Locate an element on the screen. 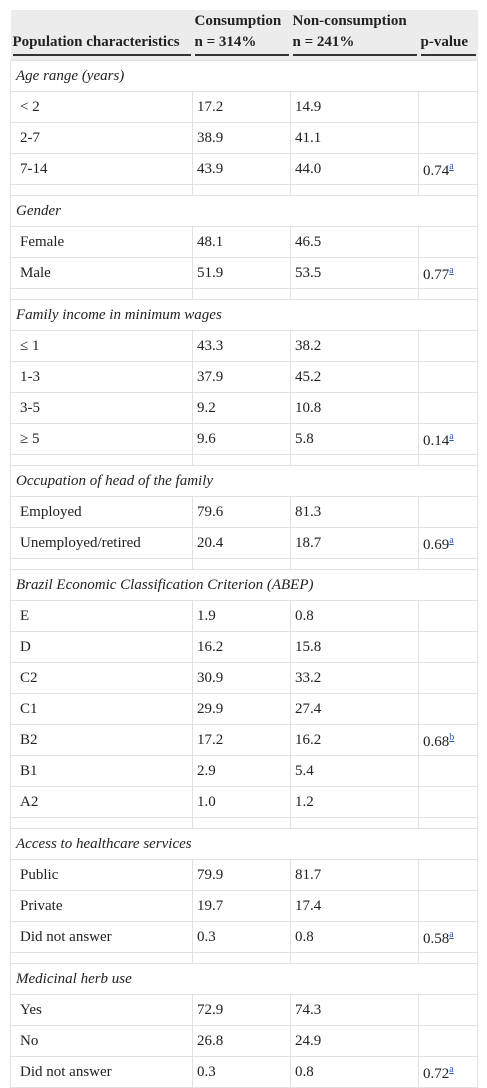 This screenshot has width=487, height=1088. row-label: 1-3 is located at coordinates (101, 377).